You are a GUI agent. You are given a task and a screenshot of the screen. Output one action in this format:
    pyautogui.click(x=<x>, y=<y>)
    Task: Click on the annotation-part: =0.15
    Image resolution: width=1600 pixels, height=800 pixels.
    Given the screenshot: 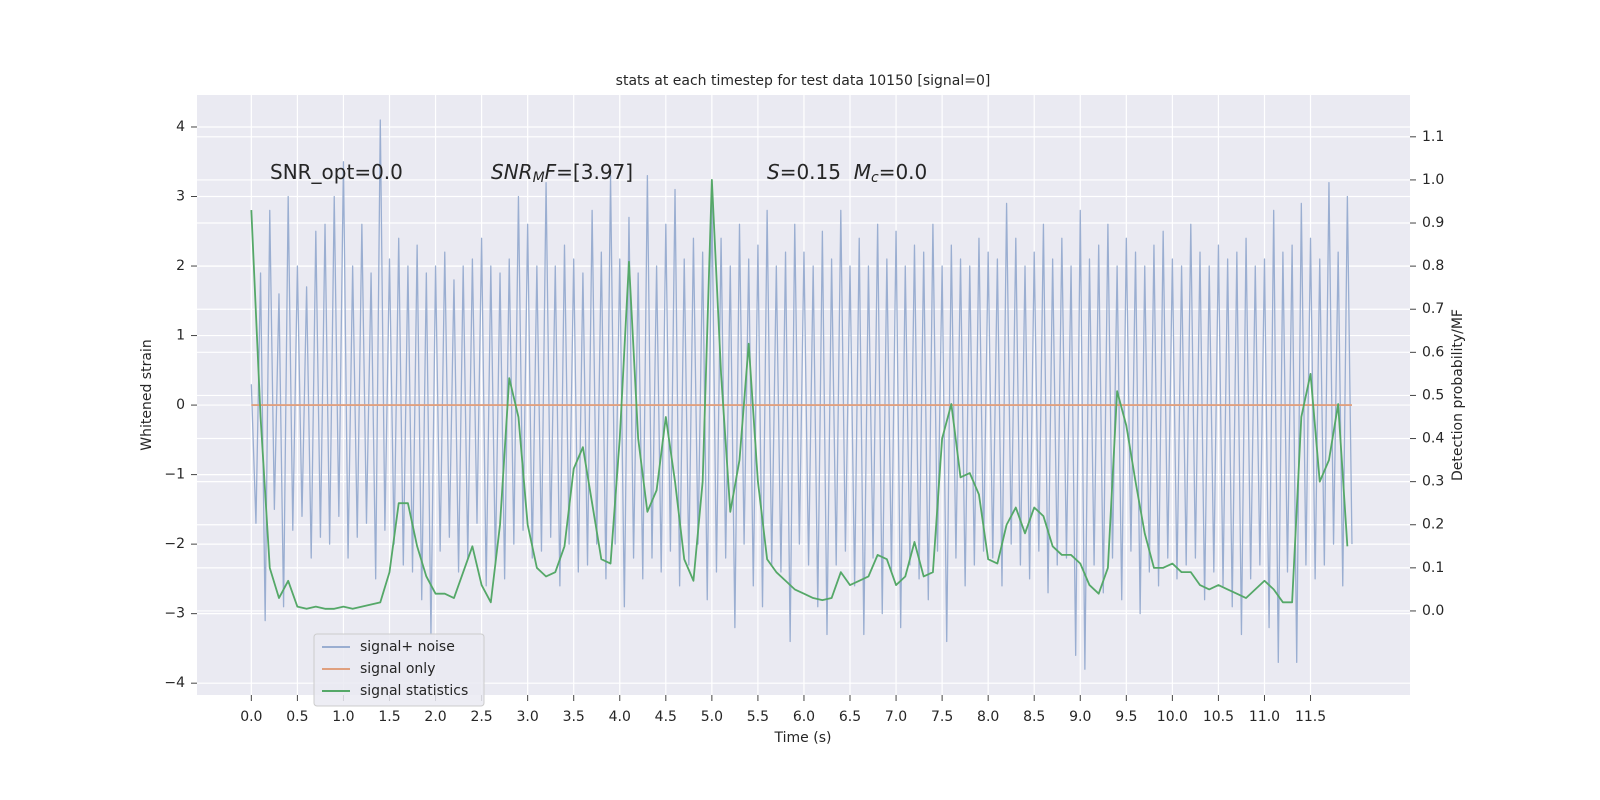 What is the action you would take?
    pyautogui.click(x=817, y=172)
    